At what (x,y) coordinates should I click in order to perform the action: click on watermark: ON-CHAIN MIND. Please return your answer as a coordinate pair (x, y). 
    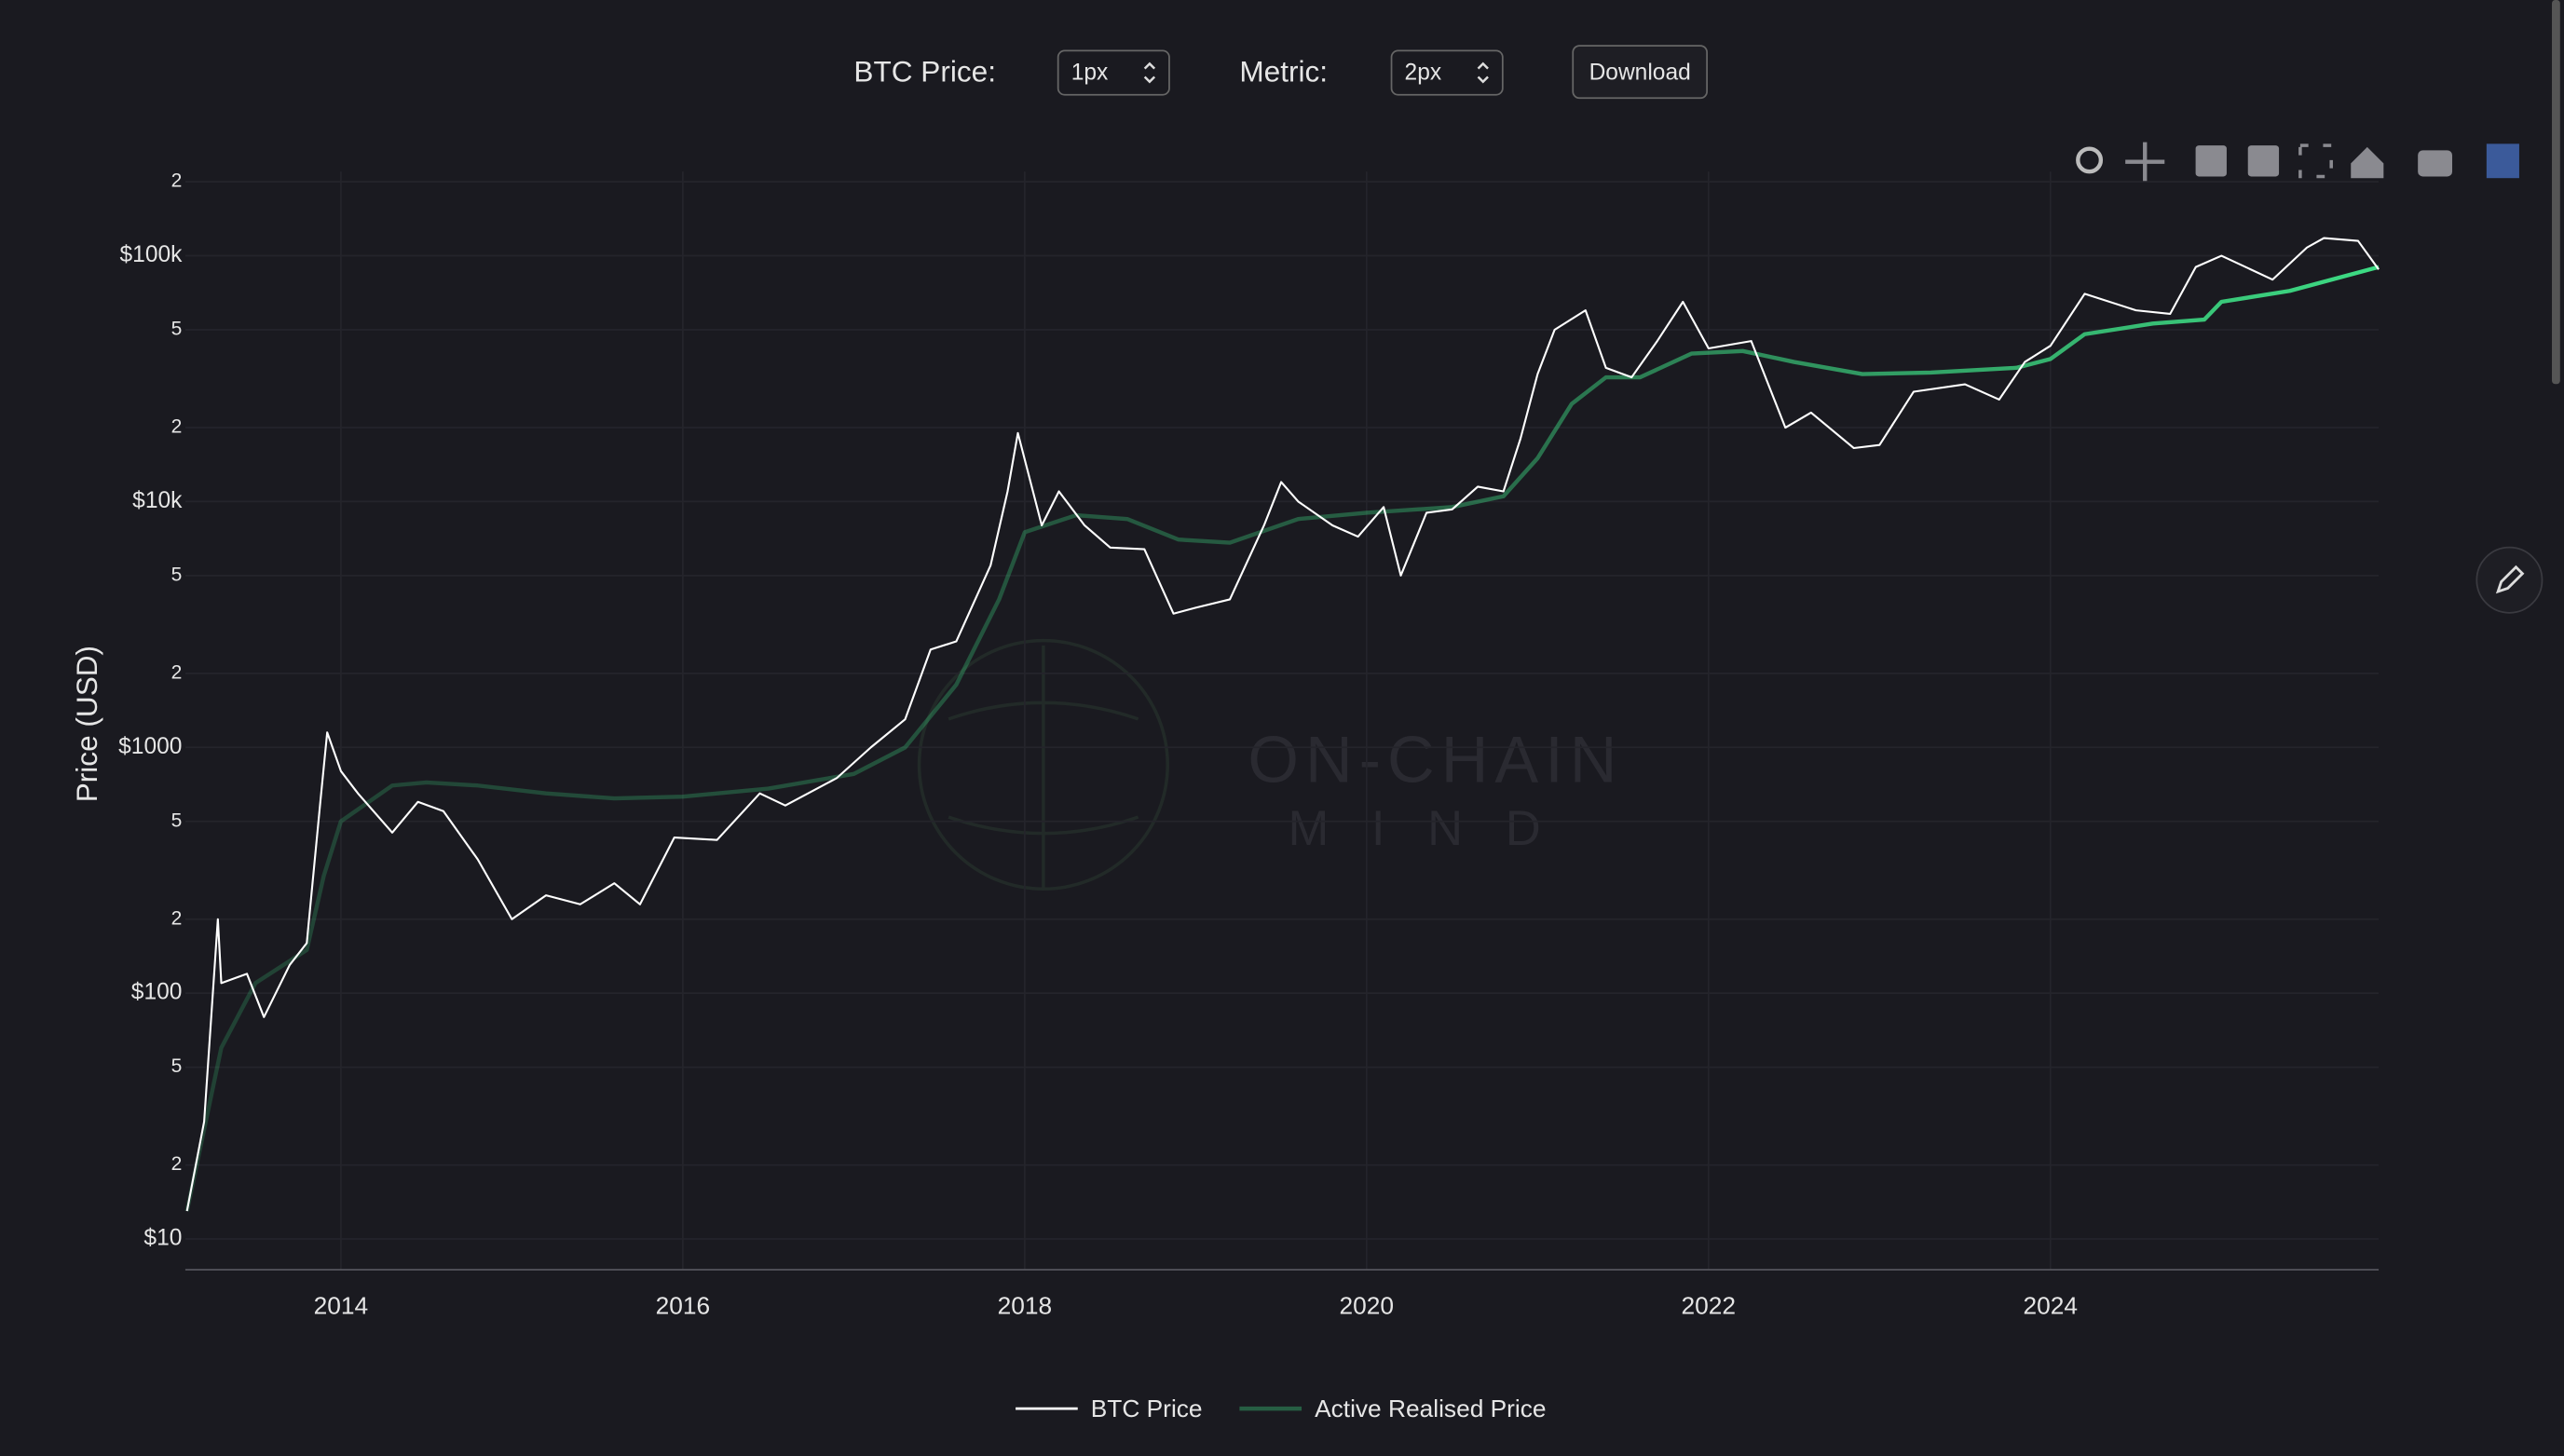
    Looking at the image, I should click on (1270, 764).